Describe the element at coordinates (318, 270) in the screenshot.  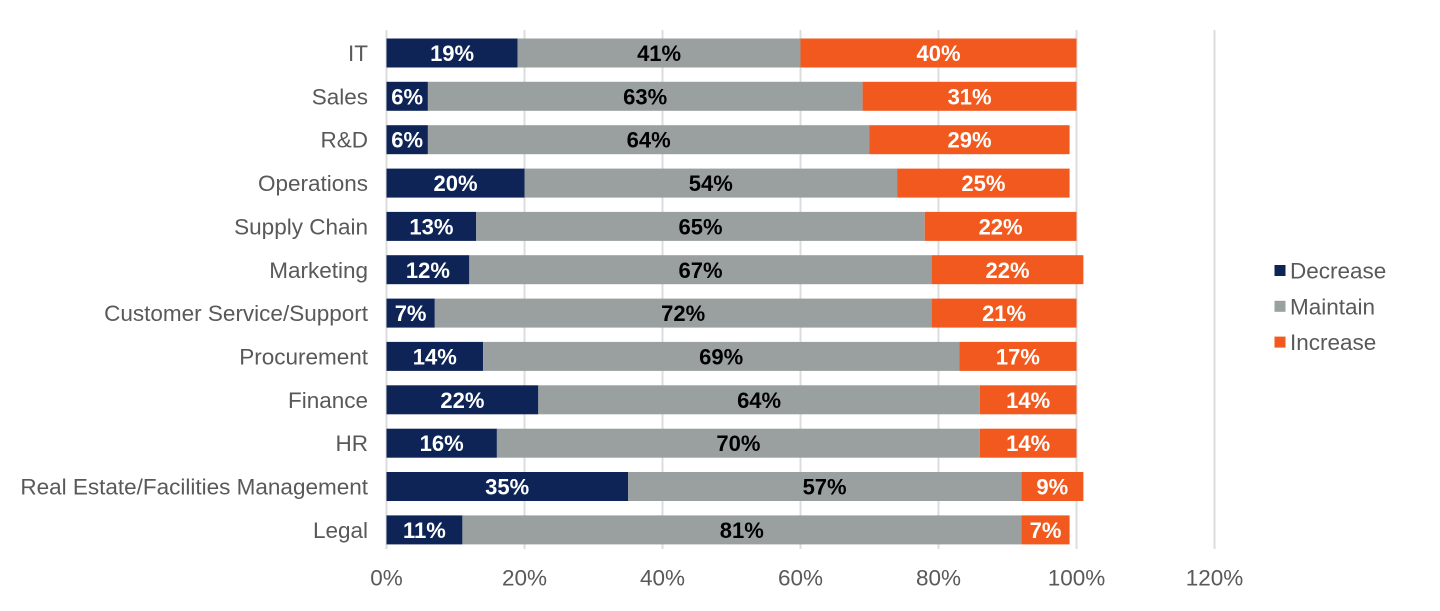
I see `svg-text: Marketing` at that location.